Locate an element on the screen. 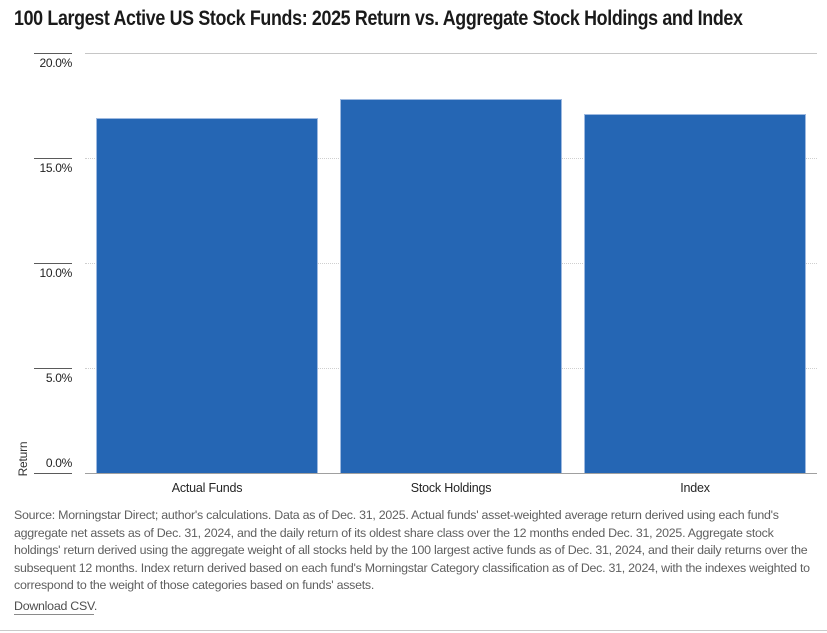 Image resolution: width=827 pixels, height=633 pixels. y-tick-label: 20.0% is located at coordinates (55, 63).